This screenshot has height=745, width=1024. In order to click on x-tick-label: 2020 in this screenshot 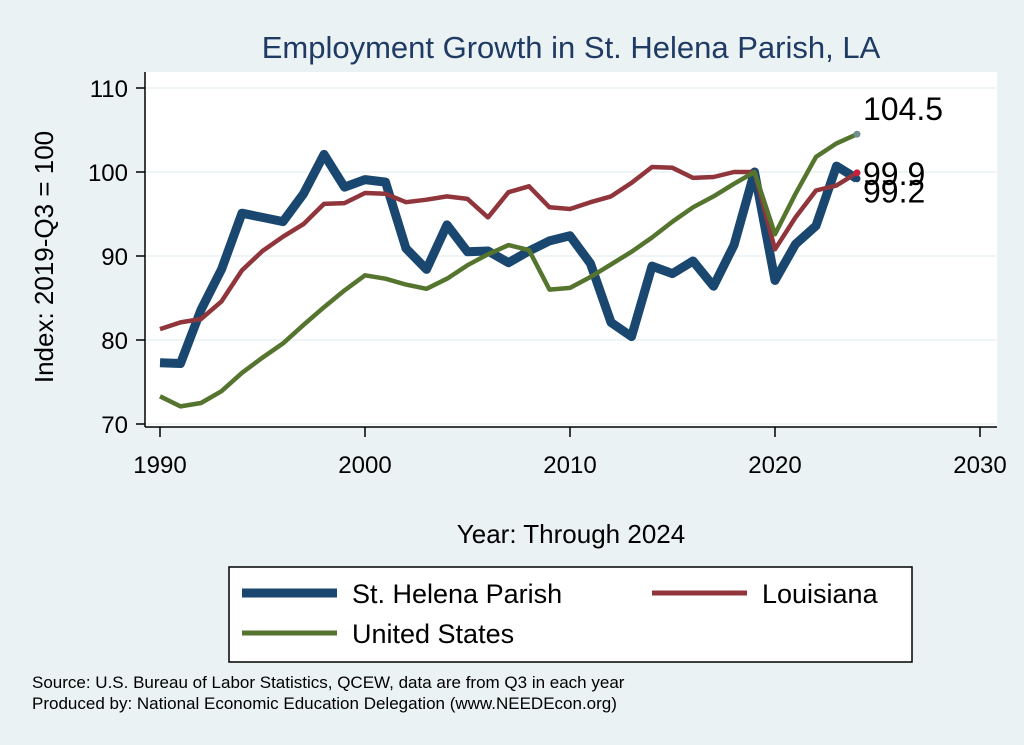, I will do `click(774, 465)`.